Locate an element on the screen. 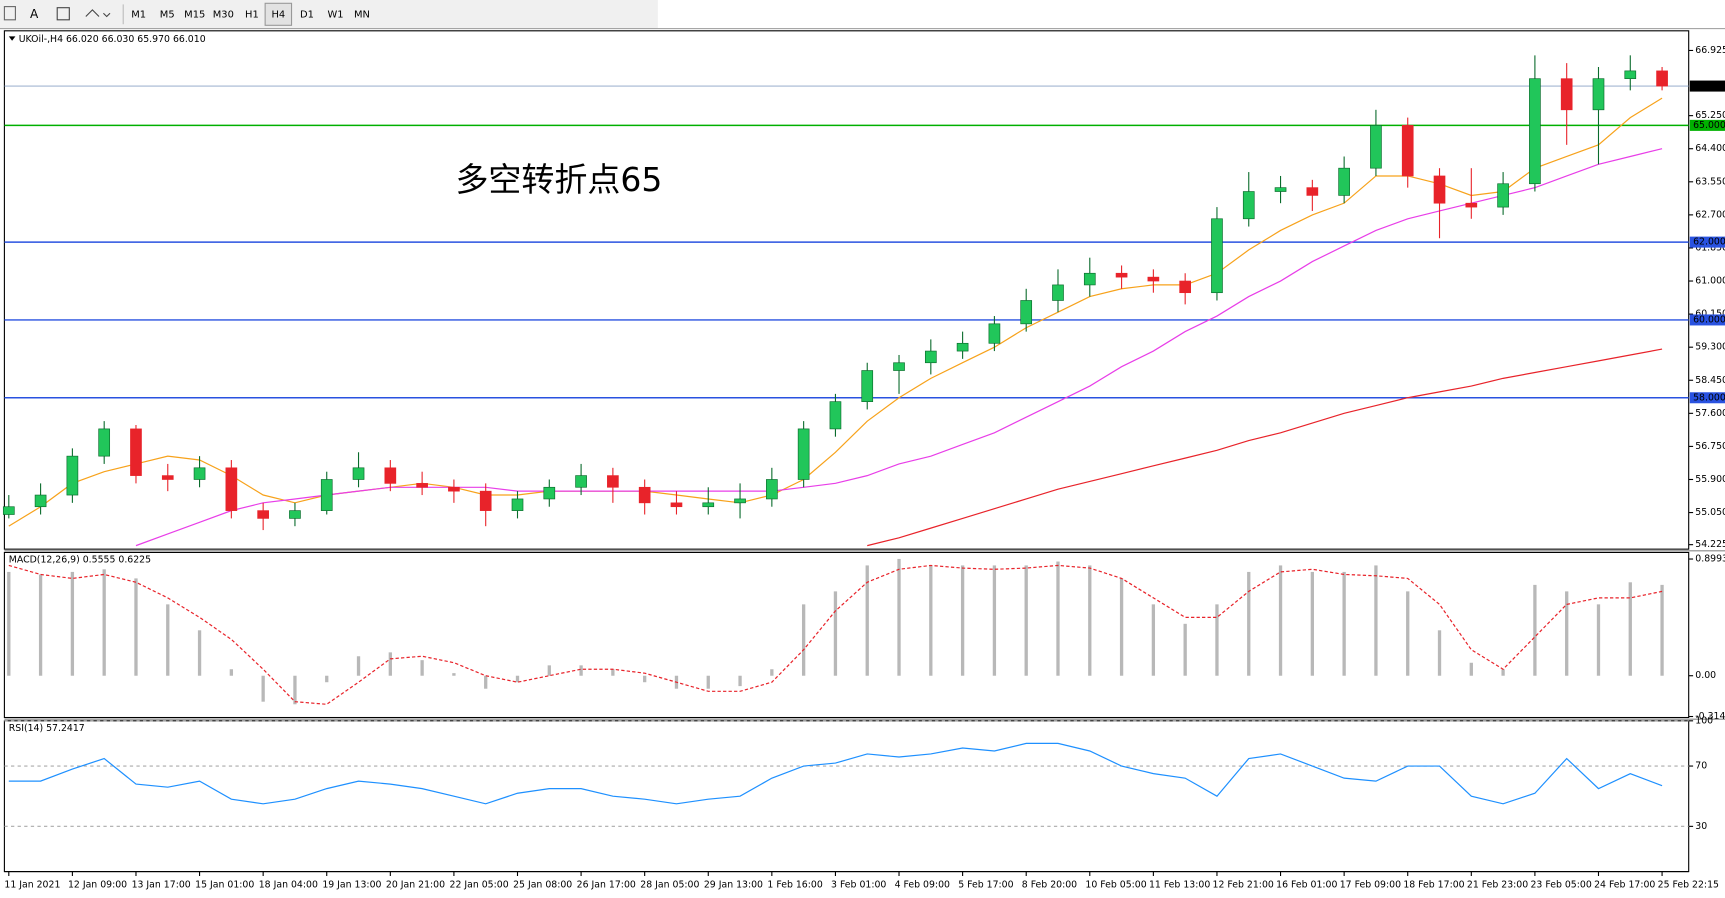 The image size is (1725, 898). shapes-tool is located at coordinates (98, 13).